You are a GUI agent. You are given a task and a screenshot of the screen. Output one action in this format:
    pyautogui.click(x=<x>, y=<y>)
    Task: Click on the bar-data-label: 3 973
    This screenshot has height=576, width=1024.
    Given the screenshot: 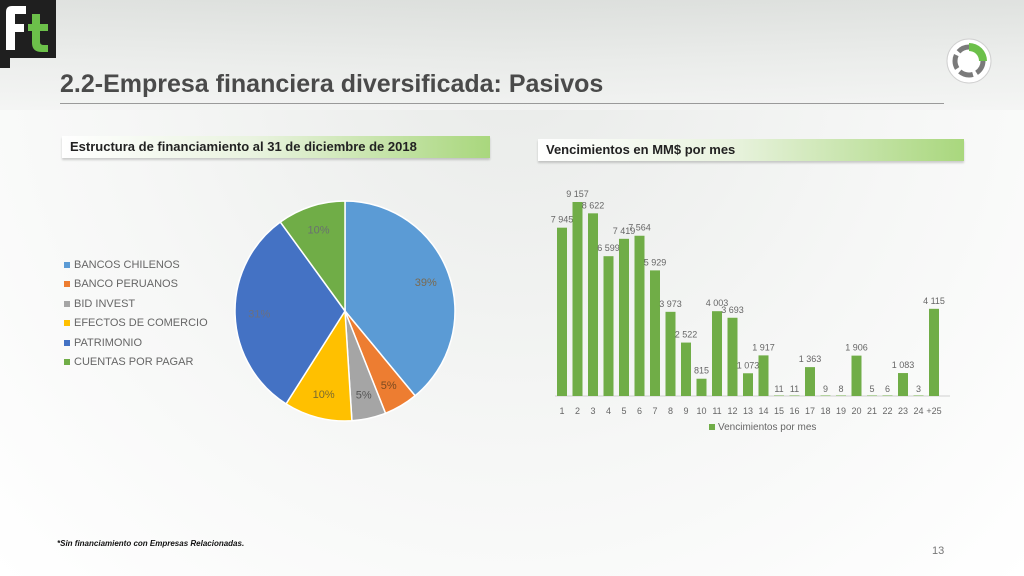 What is the action you would take?
    pyautogui.click(x=670, y=304)
    